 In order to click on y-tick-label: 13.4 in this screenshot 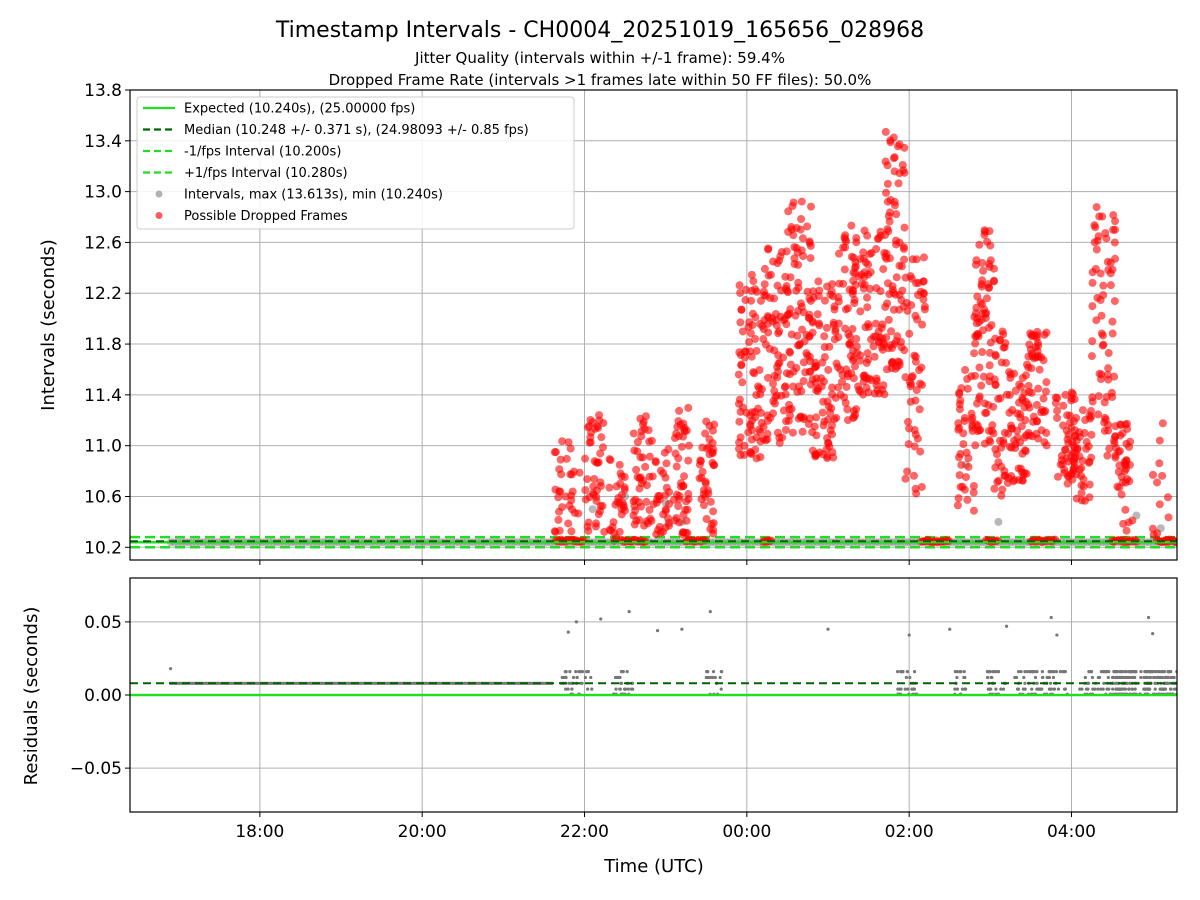, I will do `click(103, 142)`.